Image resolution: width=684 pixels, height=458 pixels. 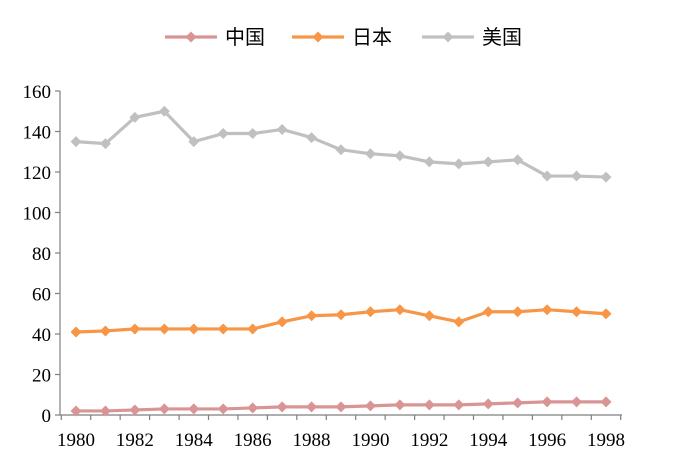 I want to click on x-tick-label: 1996, so click(x=547, y=440).